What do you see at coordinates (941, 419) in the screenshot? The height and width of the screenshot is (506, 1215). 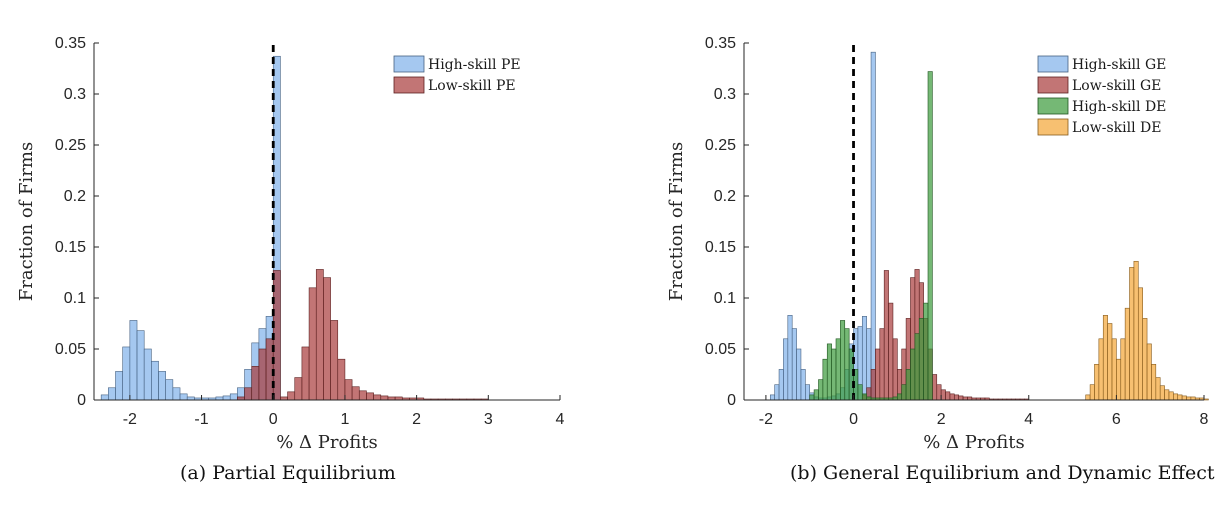 I see `x-tick-label: 2` at bounding box center [941, 419].